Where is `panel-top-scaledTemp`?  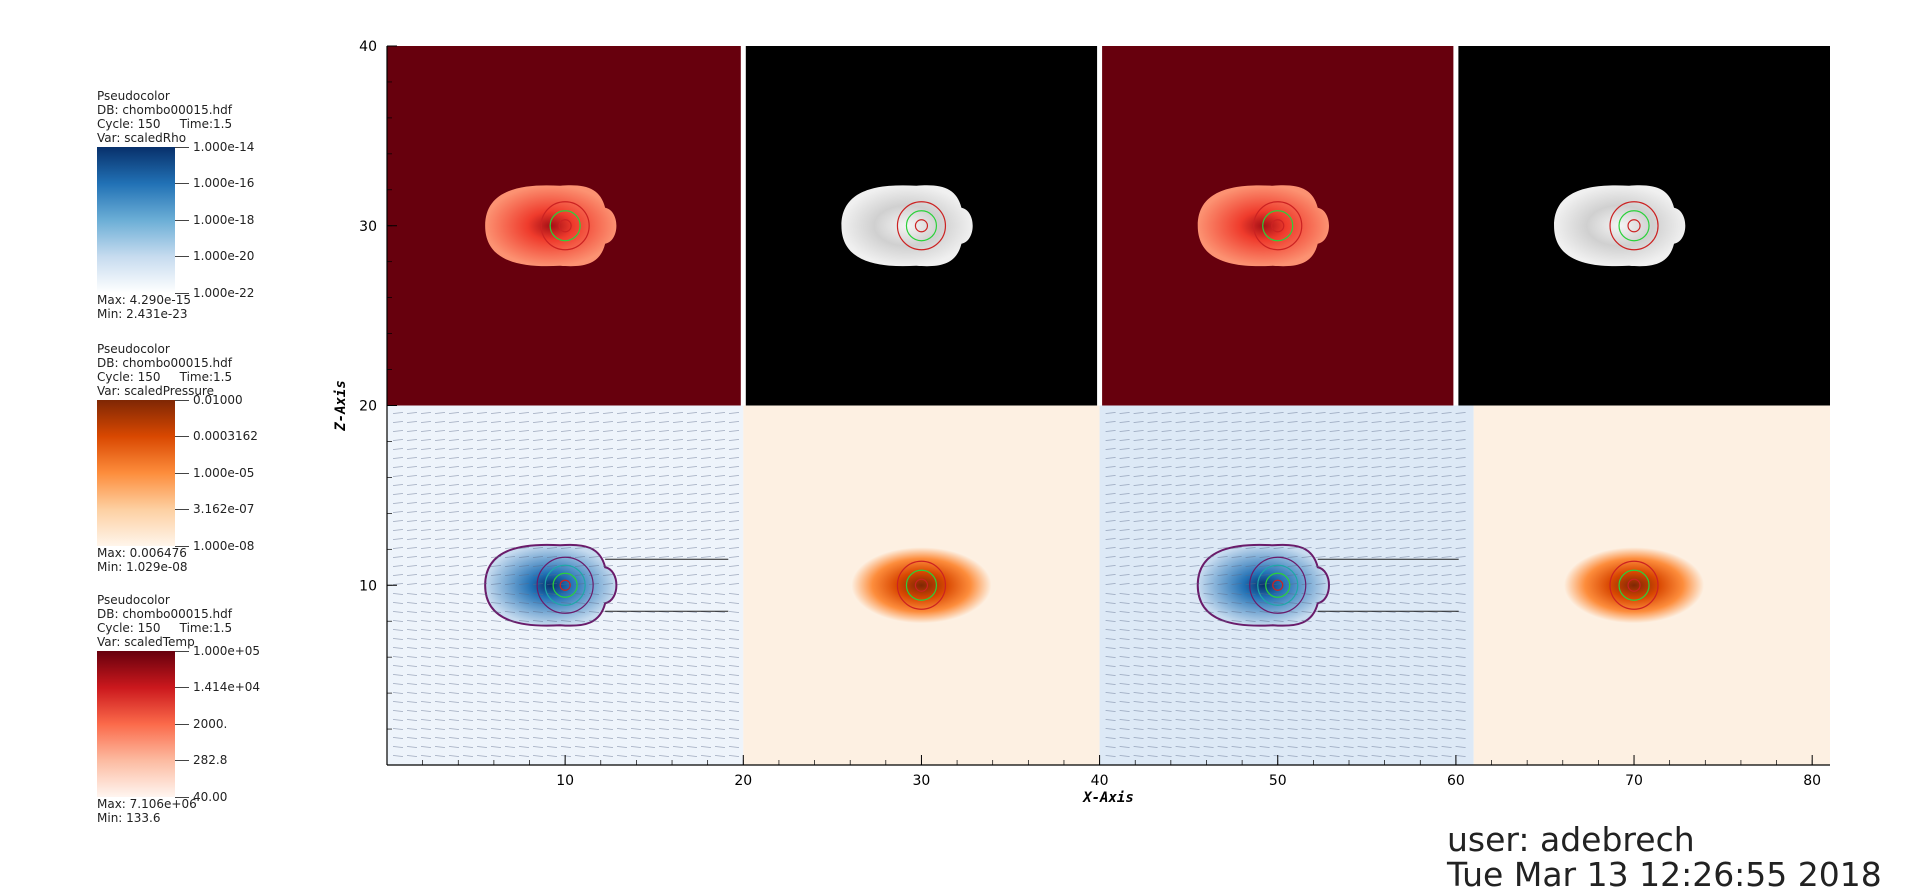 panel-top-scaledTemp is located at coordinates (565, 226).